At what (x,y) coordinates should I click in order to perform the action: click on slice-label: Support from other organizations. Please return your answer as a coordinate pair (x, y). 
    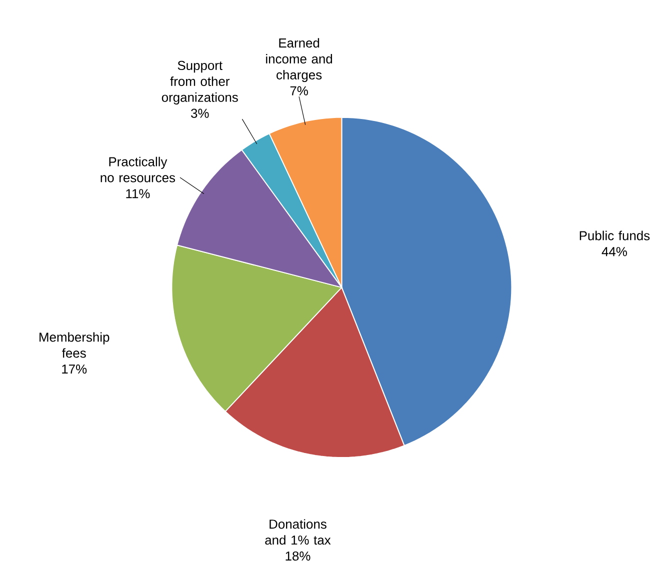
    Looking at the image, I should click on (200, 82).